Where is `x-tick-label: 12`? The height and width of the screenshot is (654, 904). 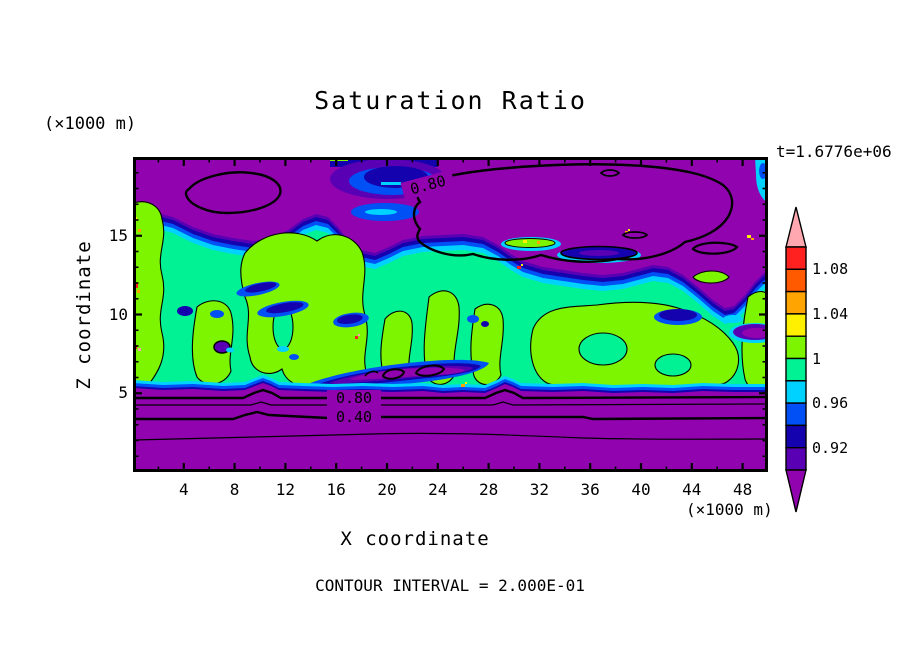 x-tick-label: 12 is located at coordinates (285, 489).